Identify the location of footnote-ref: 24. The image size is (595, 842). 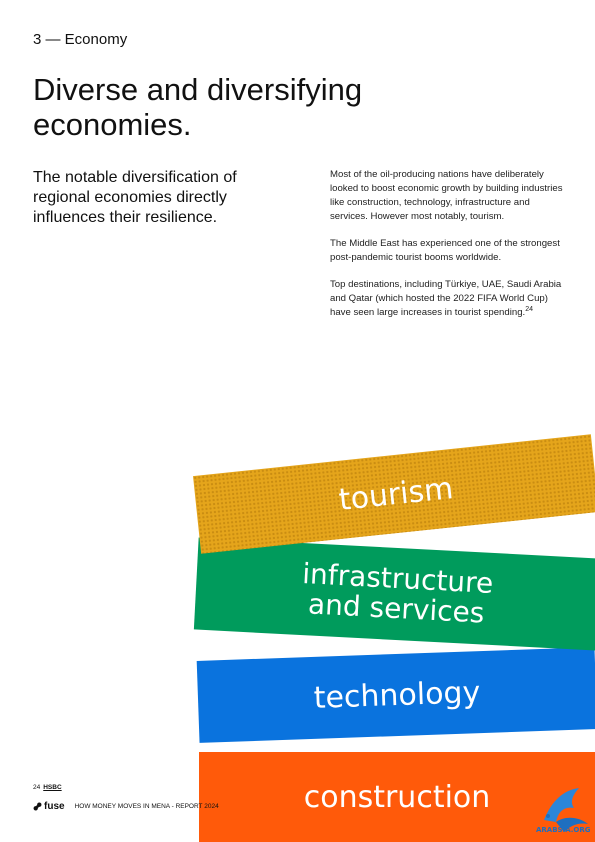
(529, 309).